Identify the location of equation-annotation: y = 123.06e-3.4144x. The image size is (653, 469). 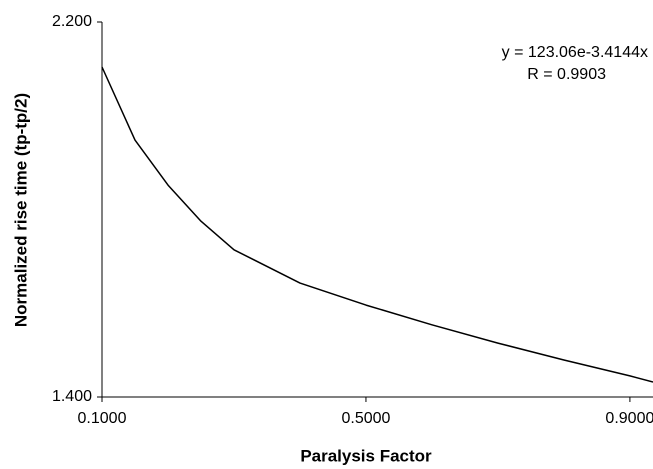
(575, 52).